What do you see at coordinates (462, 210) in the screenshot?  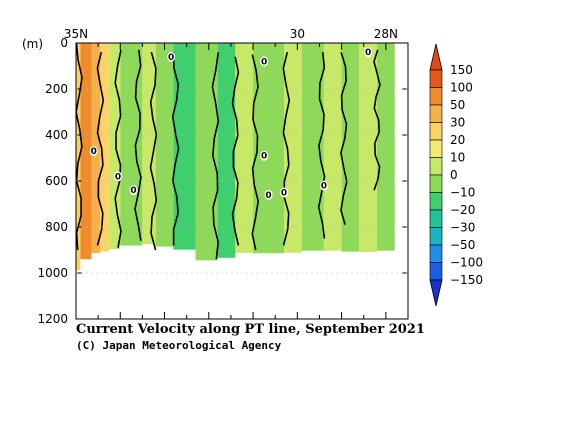 I see `colorbar-label: −20` at bounding box center [462, 210].